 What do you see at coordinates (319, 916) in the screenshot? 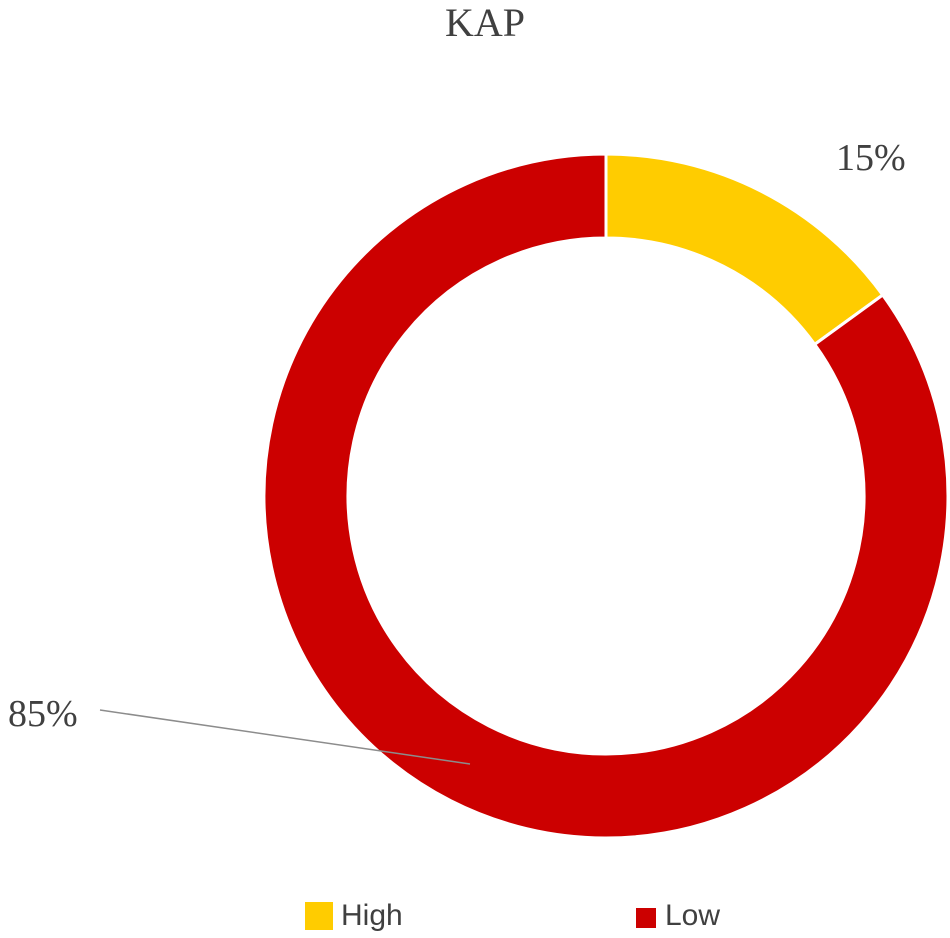
I see `legend-swatch-high` at bounding box center [319, 916].